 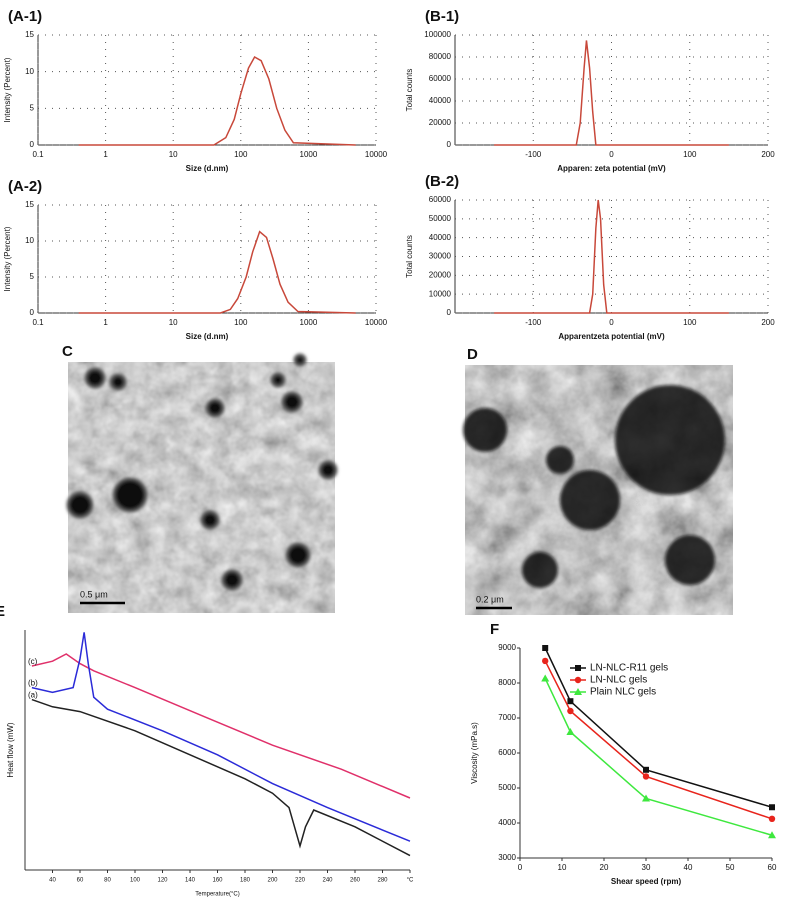 What do you see at coordinates (494, 629) in the screenshot?
I see `panel-label: F` at bounding box center [494, 629].